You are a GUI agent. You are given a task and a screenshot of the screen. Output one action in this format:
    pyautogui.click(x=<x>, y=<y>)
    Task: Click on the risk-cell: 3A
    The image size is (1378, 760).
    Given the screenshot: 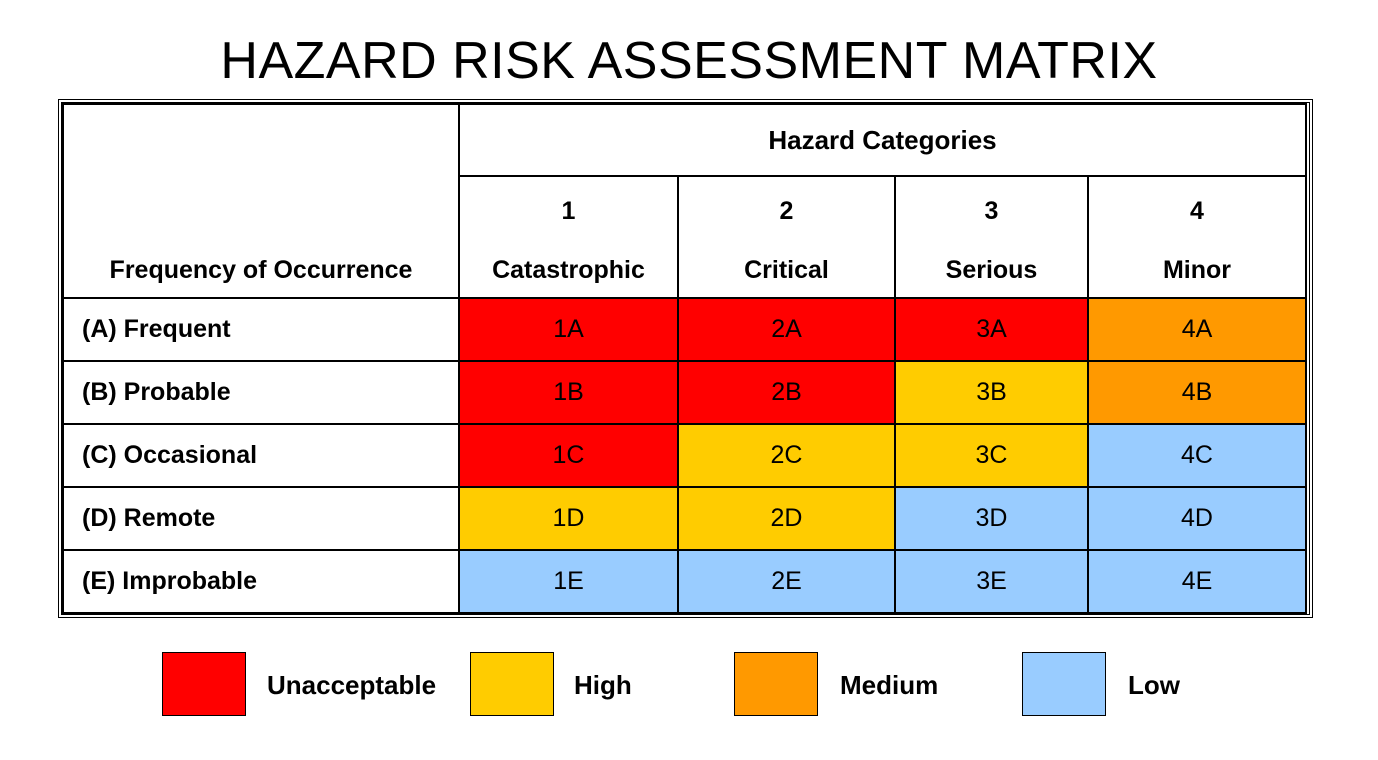 What is the action you would take?
    pyautogui.click(x=991, y=329)
    